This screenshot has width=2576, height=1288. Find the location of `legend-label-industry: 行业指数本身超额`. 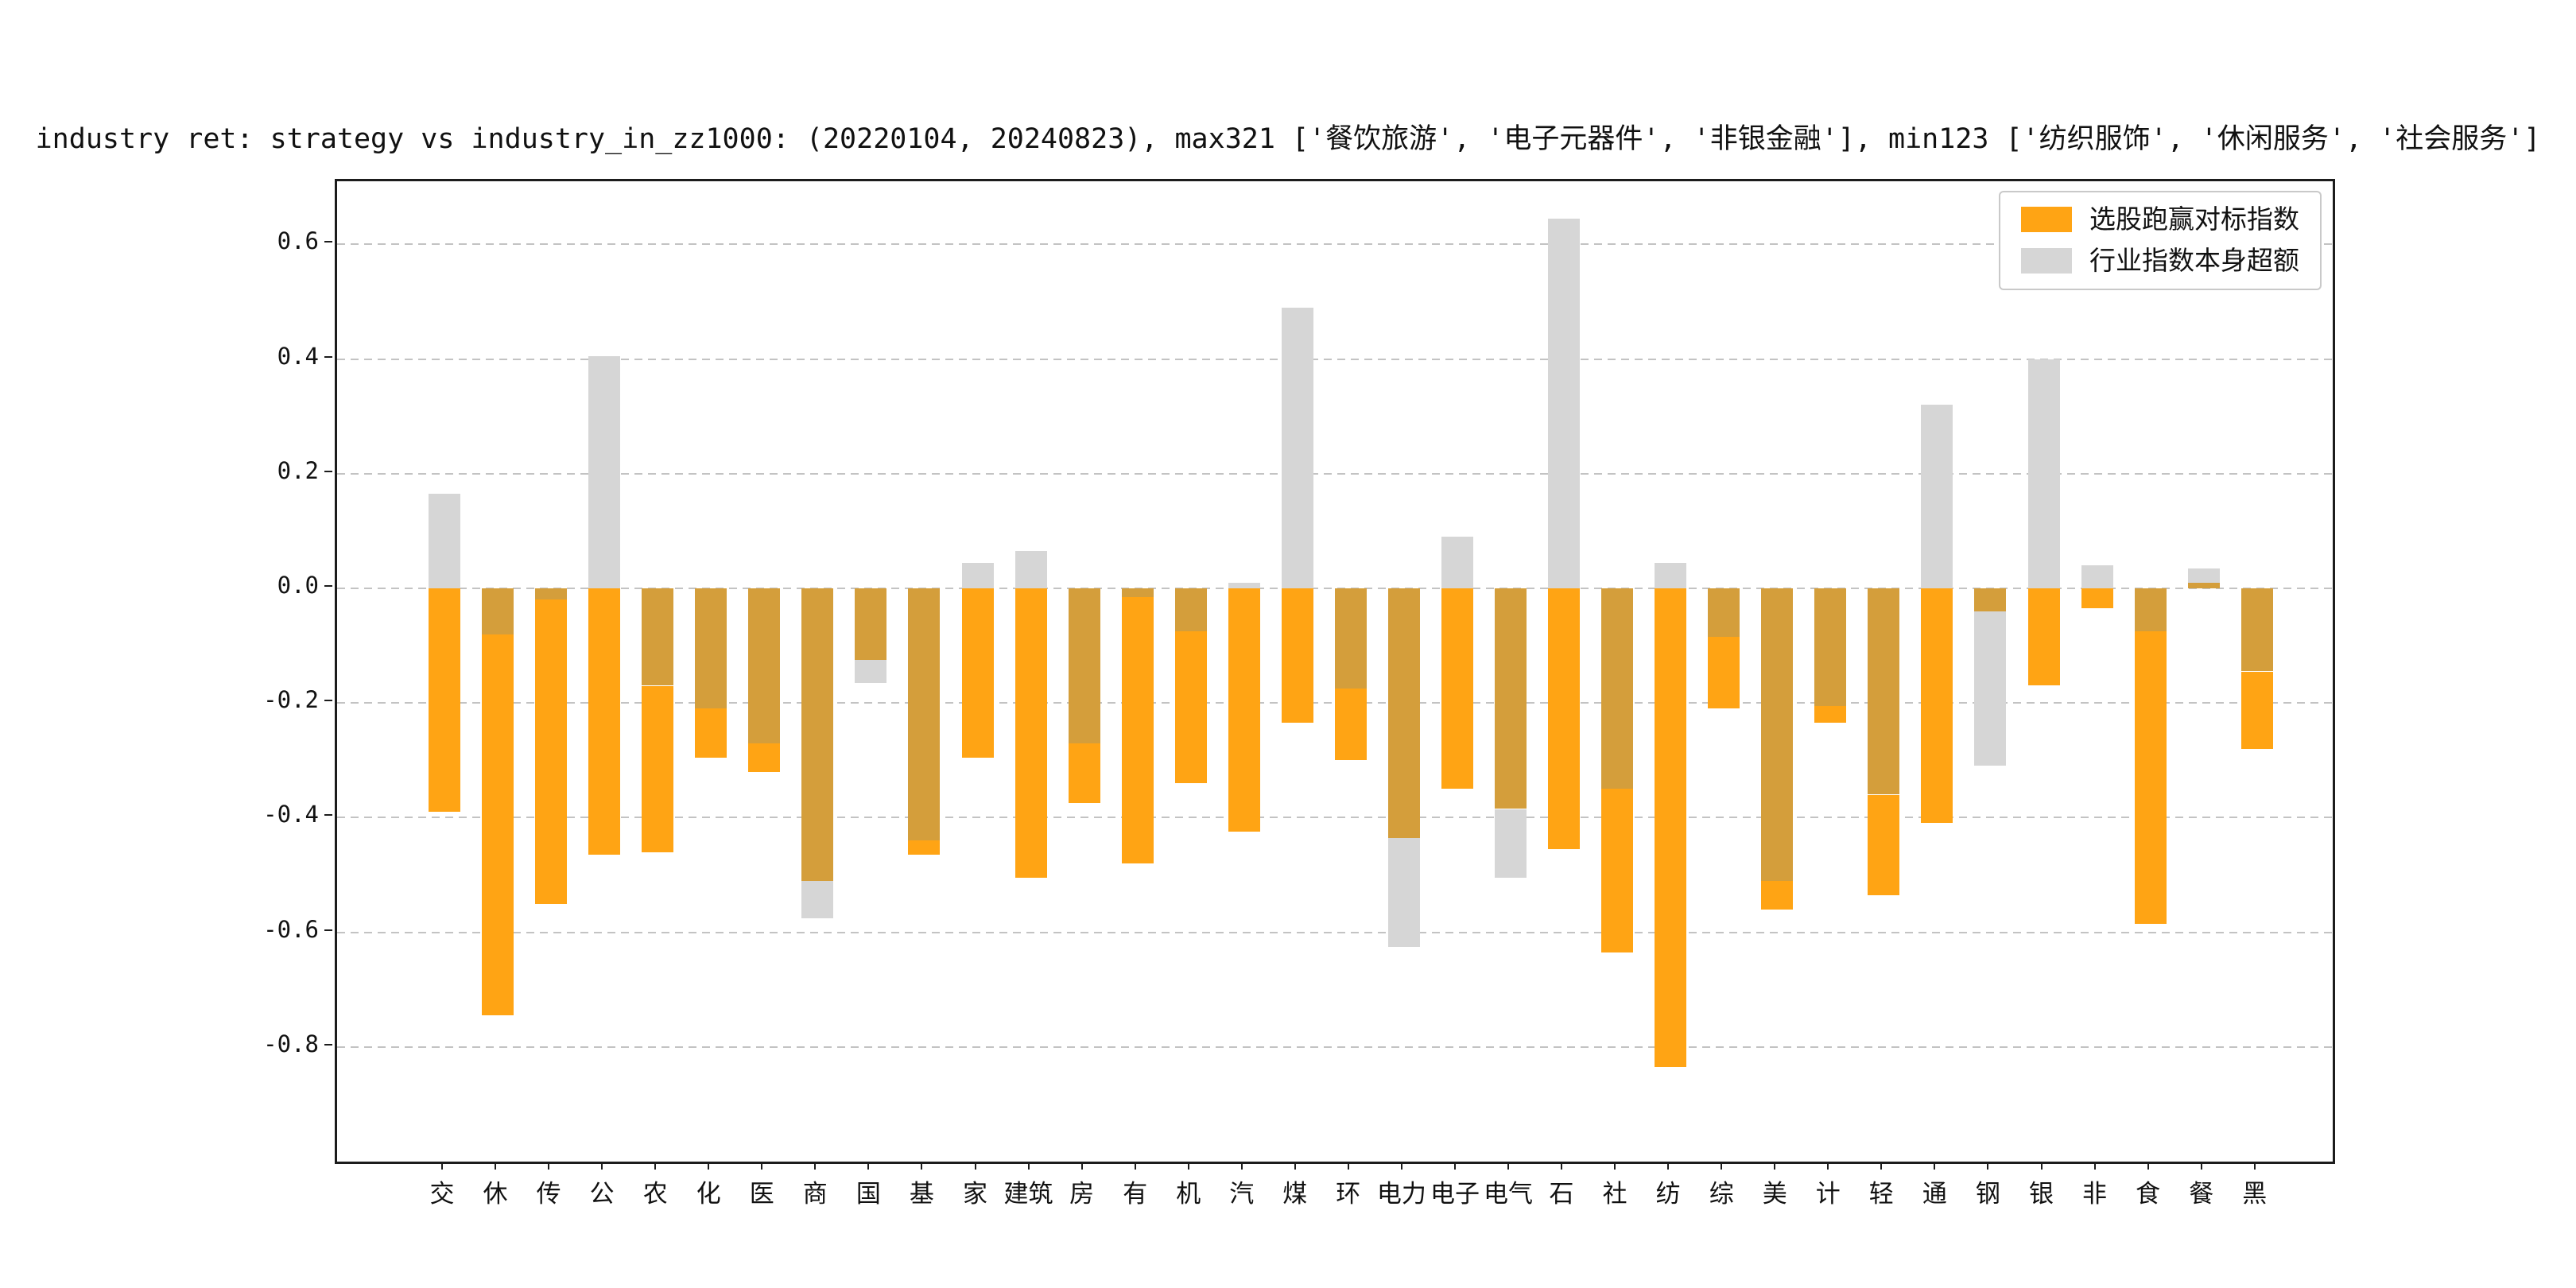

legend-label-industry: 行业指数本身超额 is located at coordinates (2194, 261).